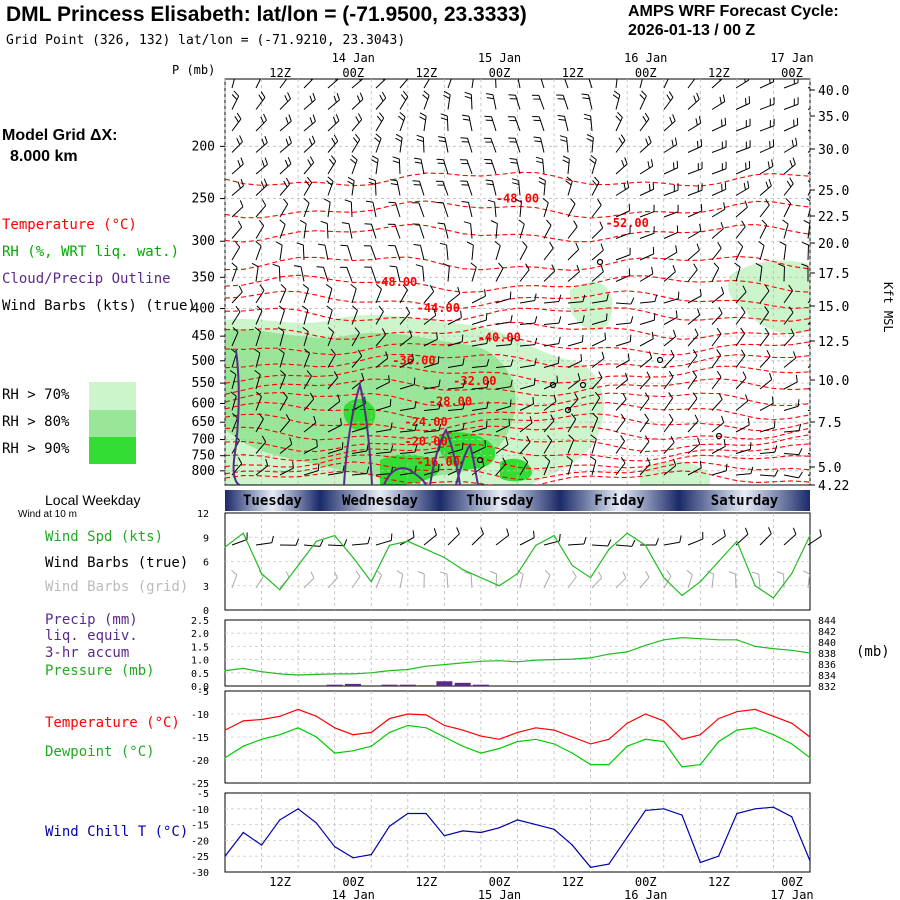 The image size is (900, 900). I want to click on surface-wind-barb-grid-feather, so click(358, 573).